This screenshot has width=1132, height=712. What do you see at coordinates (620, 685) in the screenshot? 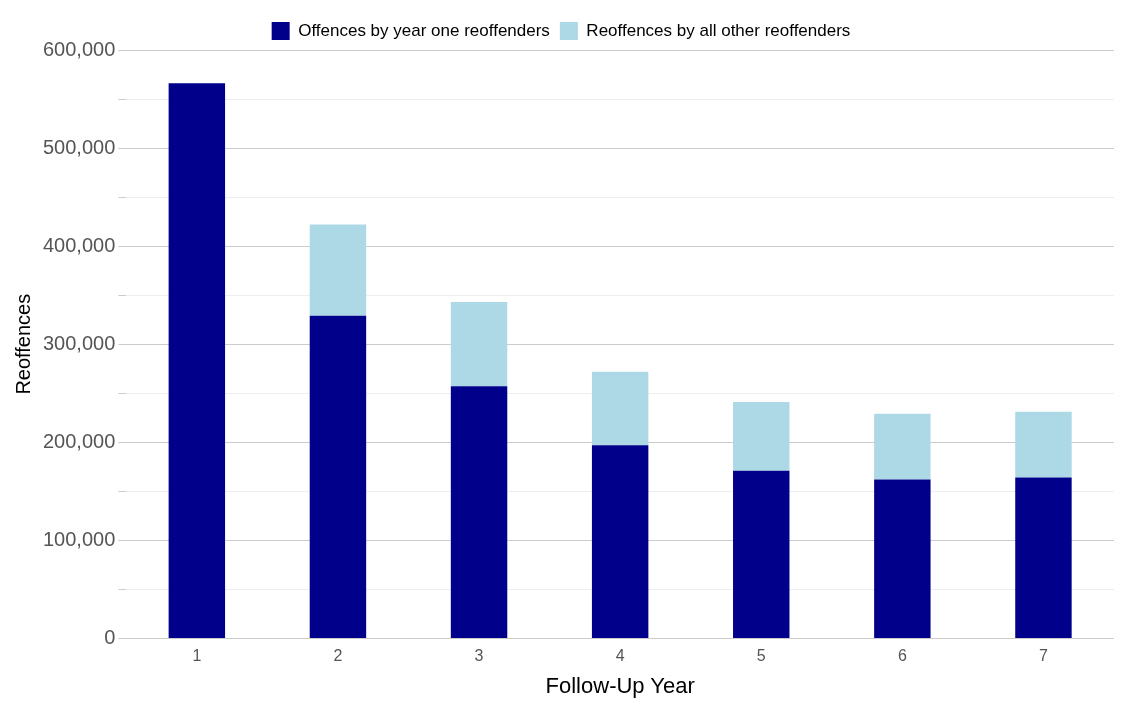
I see `x-axis-title: Follow-Up Year` at bounding box center [620, 685].